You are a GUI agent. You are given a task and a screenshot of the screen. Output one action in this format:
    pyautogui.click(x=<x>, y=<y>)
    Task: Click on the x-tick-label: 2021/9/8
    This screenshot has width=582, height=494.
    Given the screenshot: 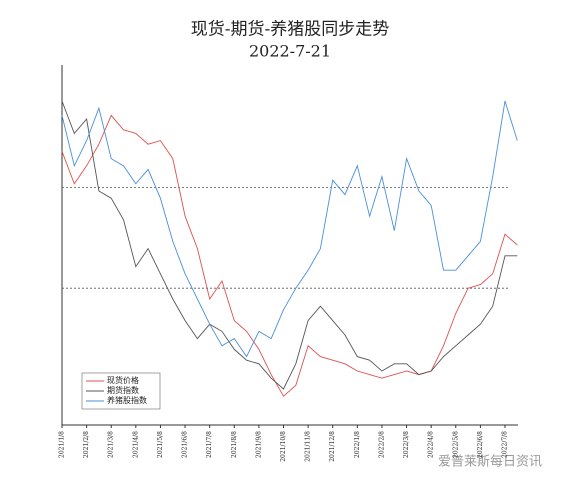 What is the action you would take?
    pyautogui.click(x=258, y=444)
    